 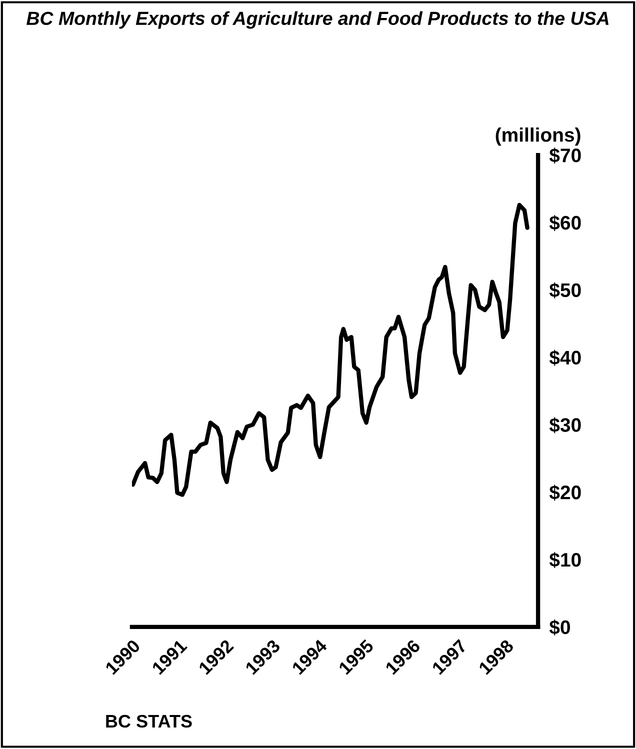 I want to click on y-tick-label: $40, so click(x=565, y=358).